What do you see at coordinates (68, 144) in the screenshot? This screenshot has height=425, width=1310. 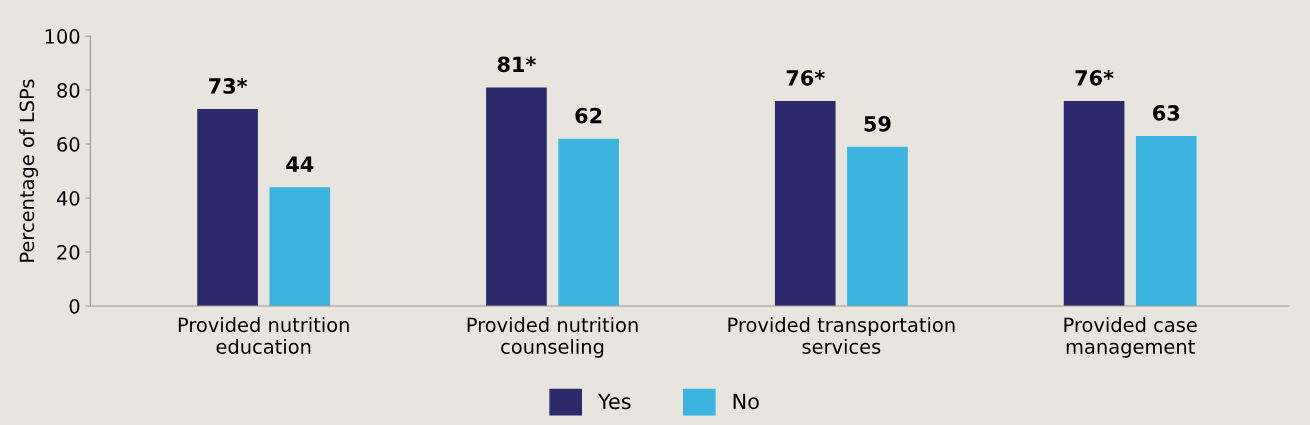 I see `y-tick-label: 60` at bounding box center [68, 144].